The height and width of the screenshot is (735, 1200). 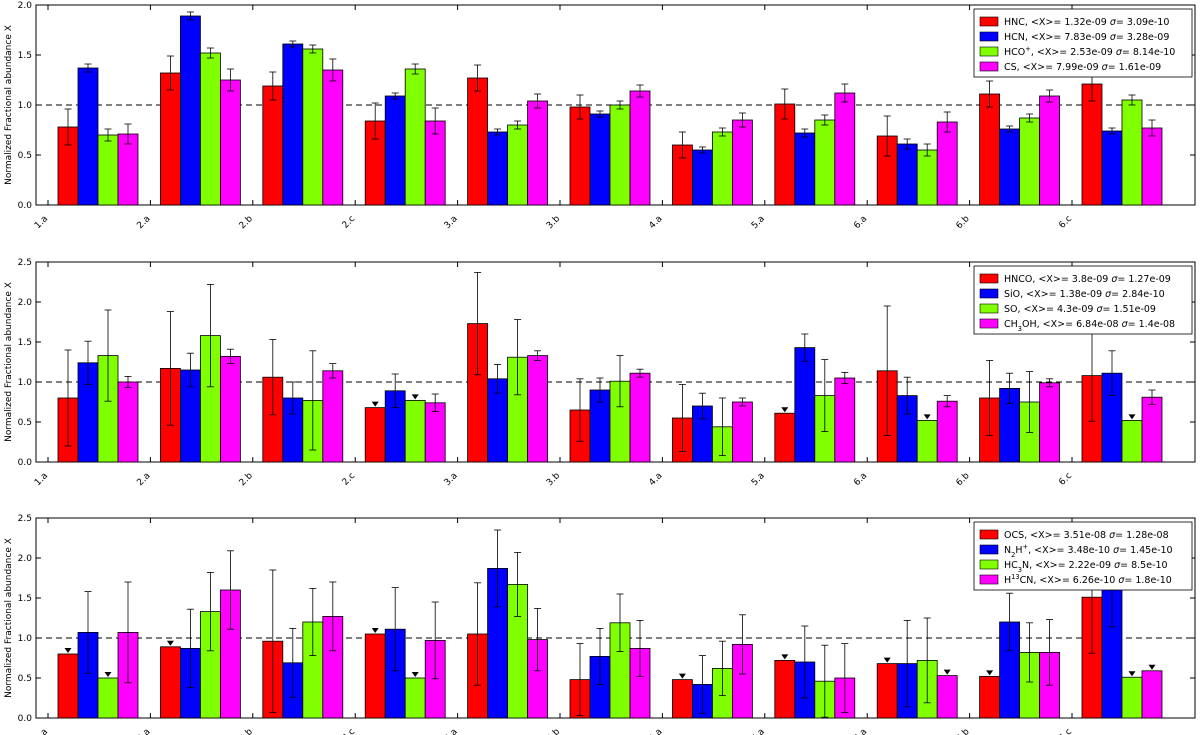 What do you see at coordinates (1082, 67) in the screenshot?
I see `legend-entry: CS, <X>= 7.99e-09 σ= 1.61e-09` at bounding box center [1082, 67].